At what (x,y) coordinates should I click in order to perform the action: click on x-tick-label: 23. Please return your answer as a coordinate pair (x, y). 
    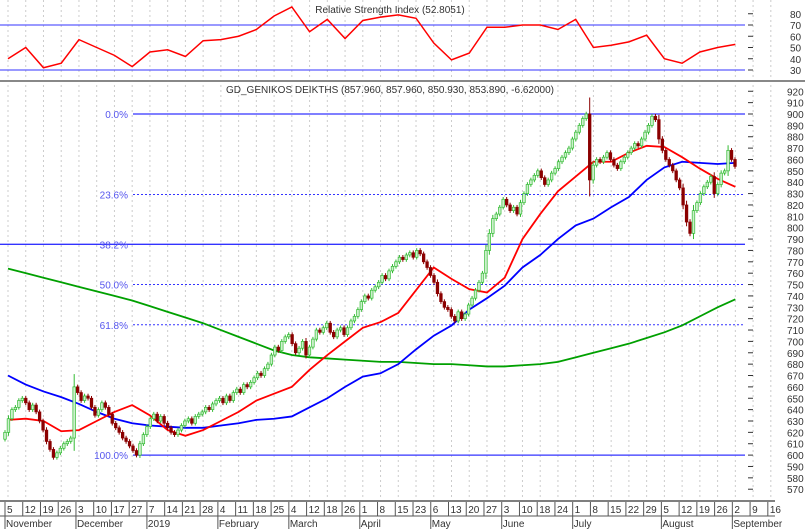
    Looking at the image, I should click on (421, 510).